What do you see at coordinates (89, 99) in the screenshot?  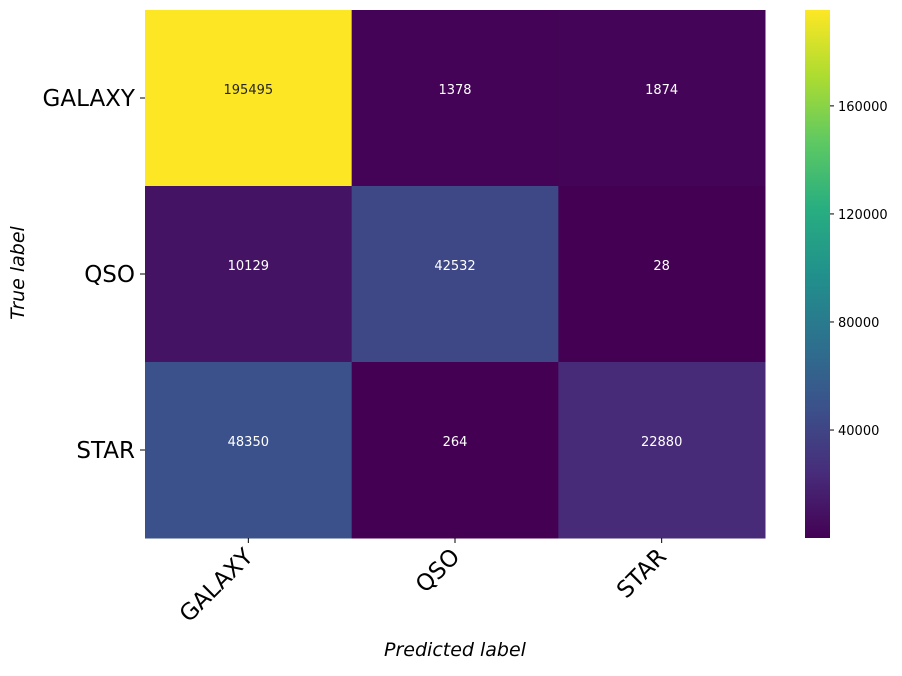 I see `y-tick-label: GALAXY` at bounding box center [89, 99].